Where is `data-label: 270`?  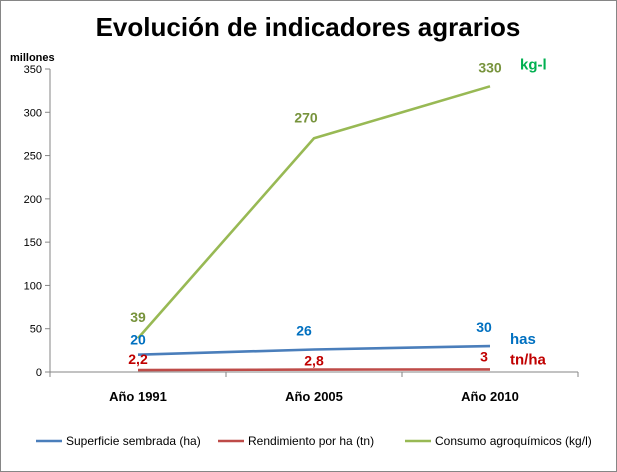
data-label: 270 is located at coordinates (306, 117).